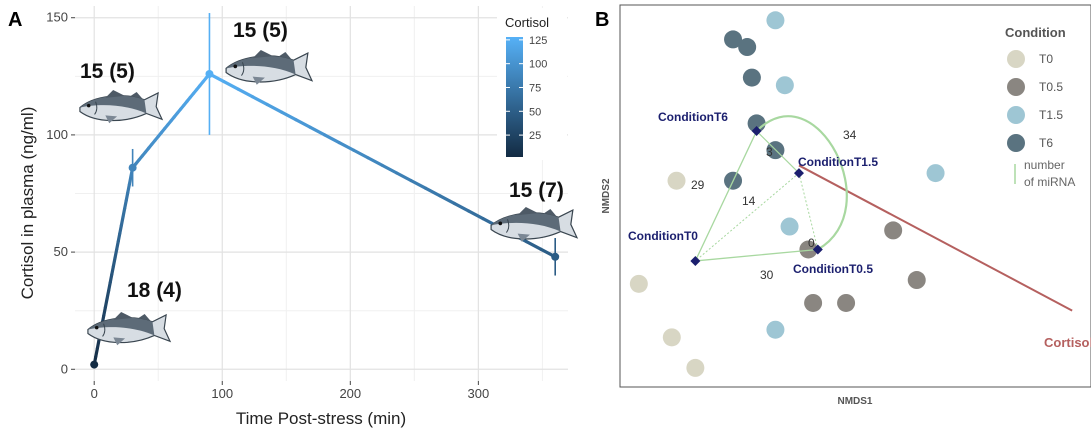 This screenshot has height=432, width=1091. I want to click on panel-a-colorbar, so click(514, 97).